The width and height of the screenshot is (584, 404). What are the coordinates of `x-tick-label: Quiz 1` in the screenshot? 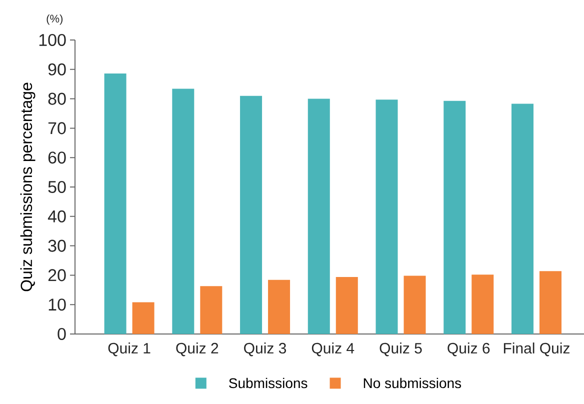 It's located at (129, 349).